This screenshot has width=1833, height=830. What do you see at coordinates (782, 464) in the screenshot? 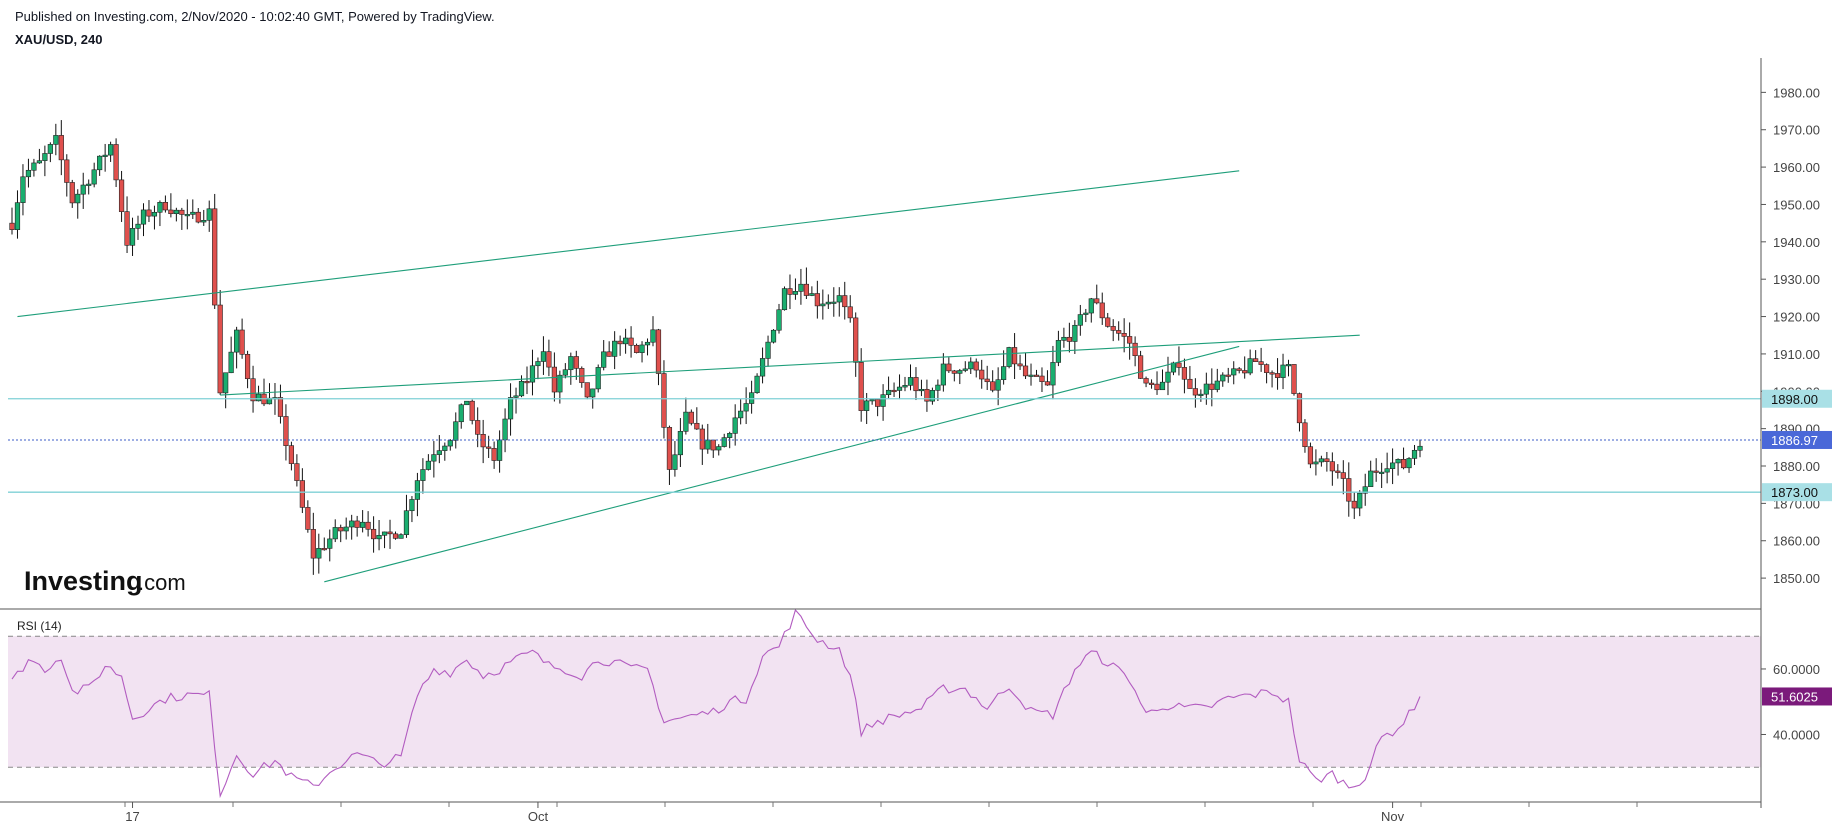
I see `channel-trendline` at bounding box center [782, 464].